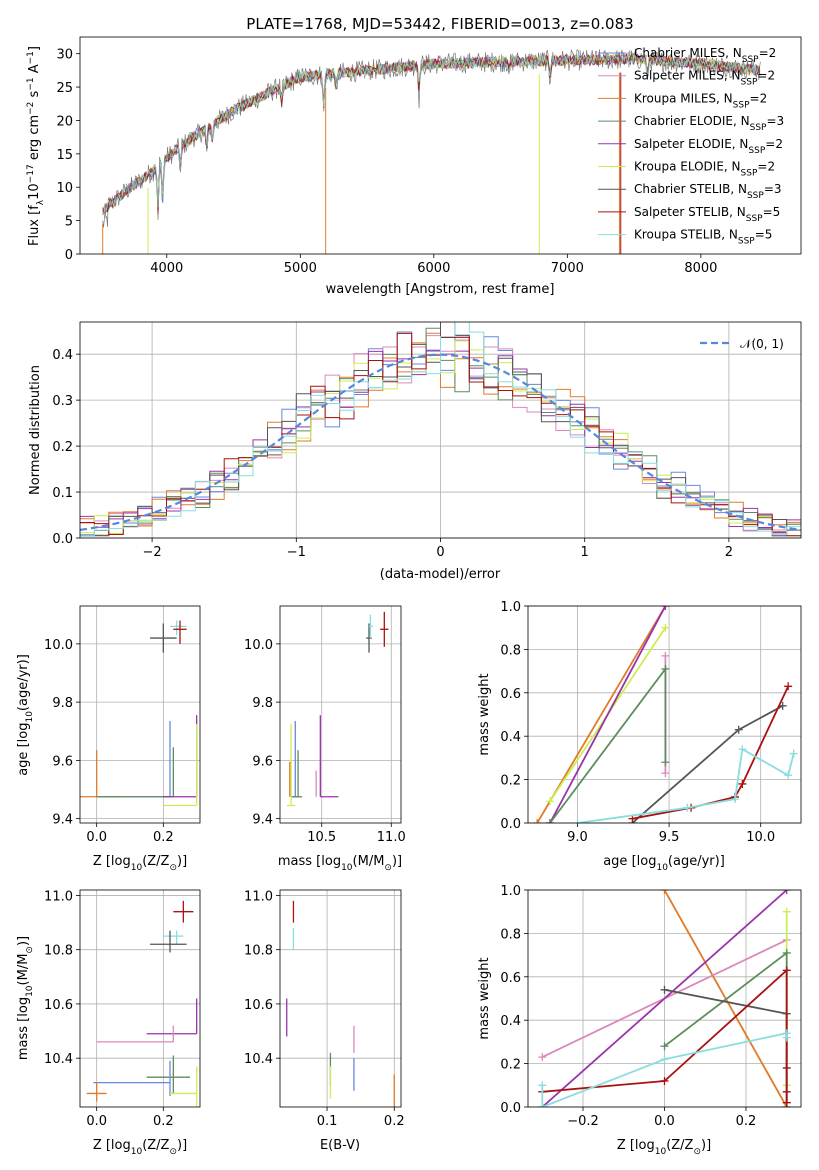 The image size is (819, 1170). Describe the element at coordinates (258, 645) in the screenshot. I see `y-tick-label: 10.0` at that location.